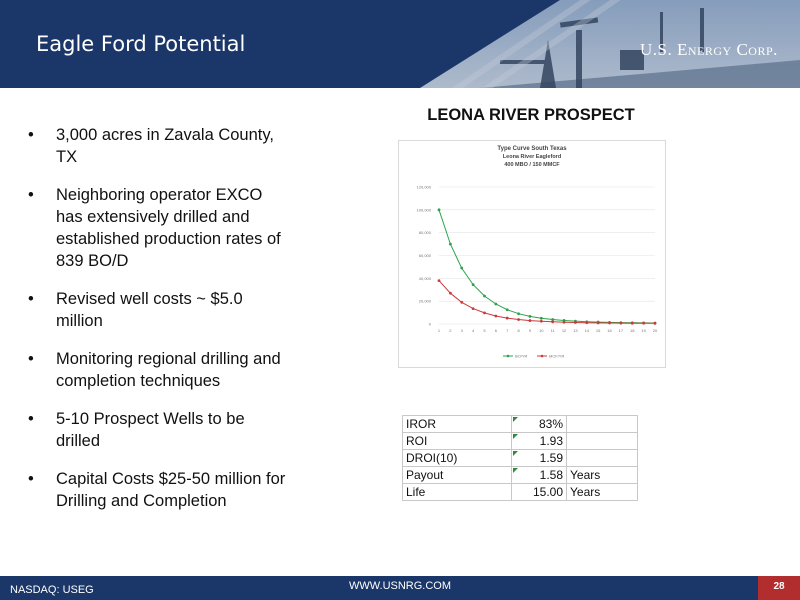  I want to click on legend-label: MCF/YR, so click(556, 356).